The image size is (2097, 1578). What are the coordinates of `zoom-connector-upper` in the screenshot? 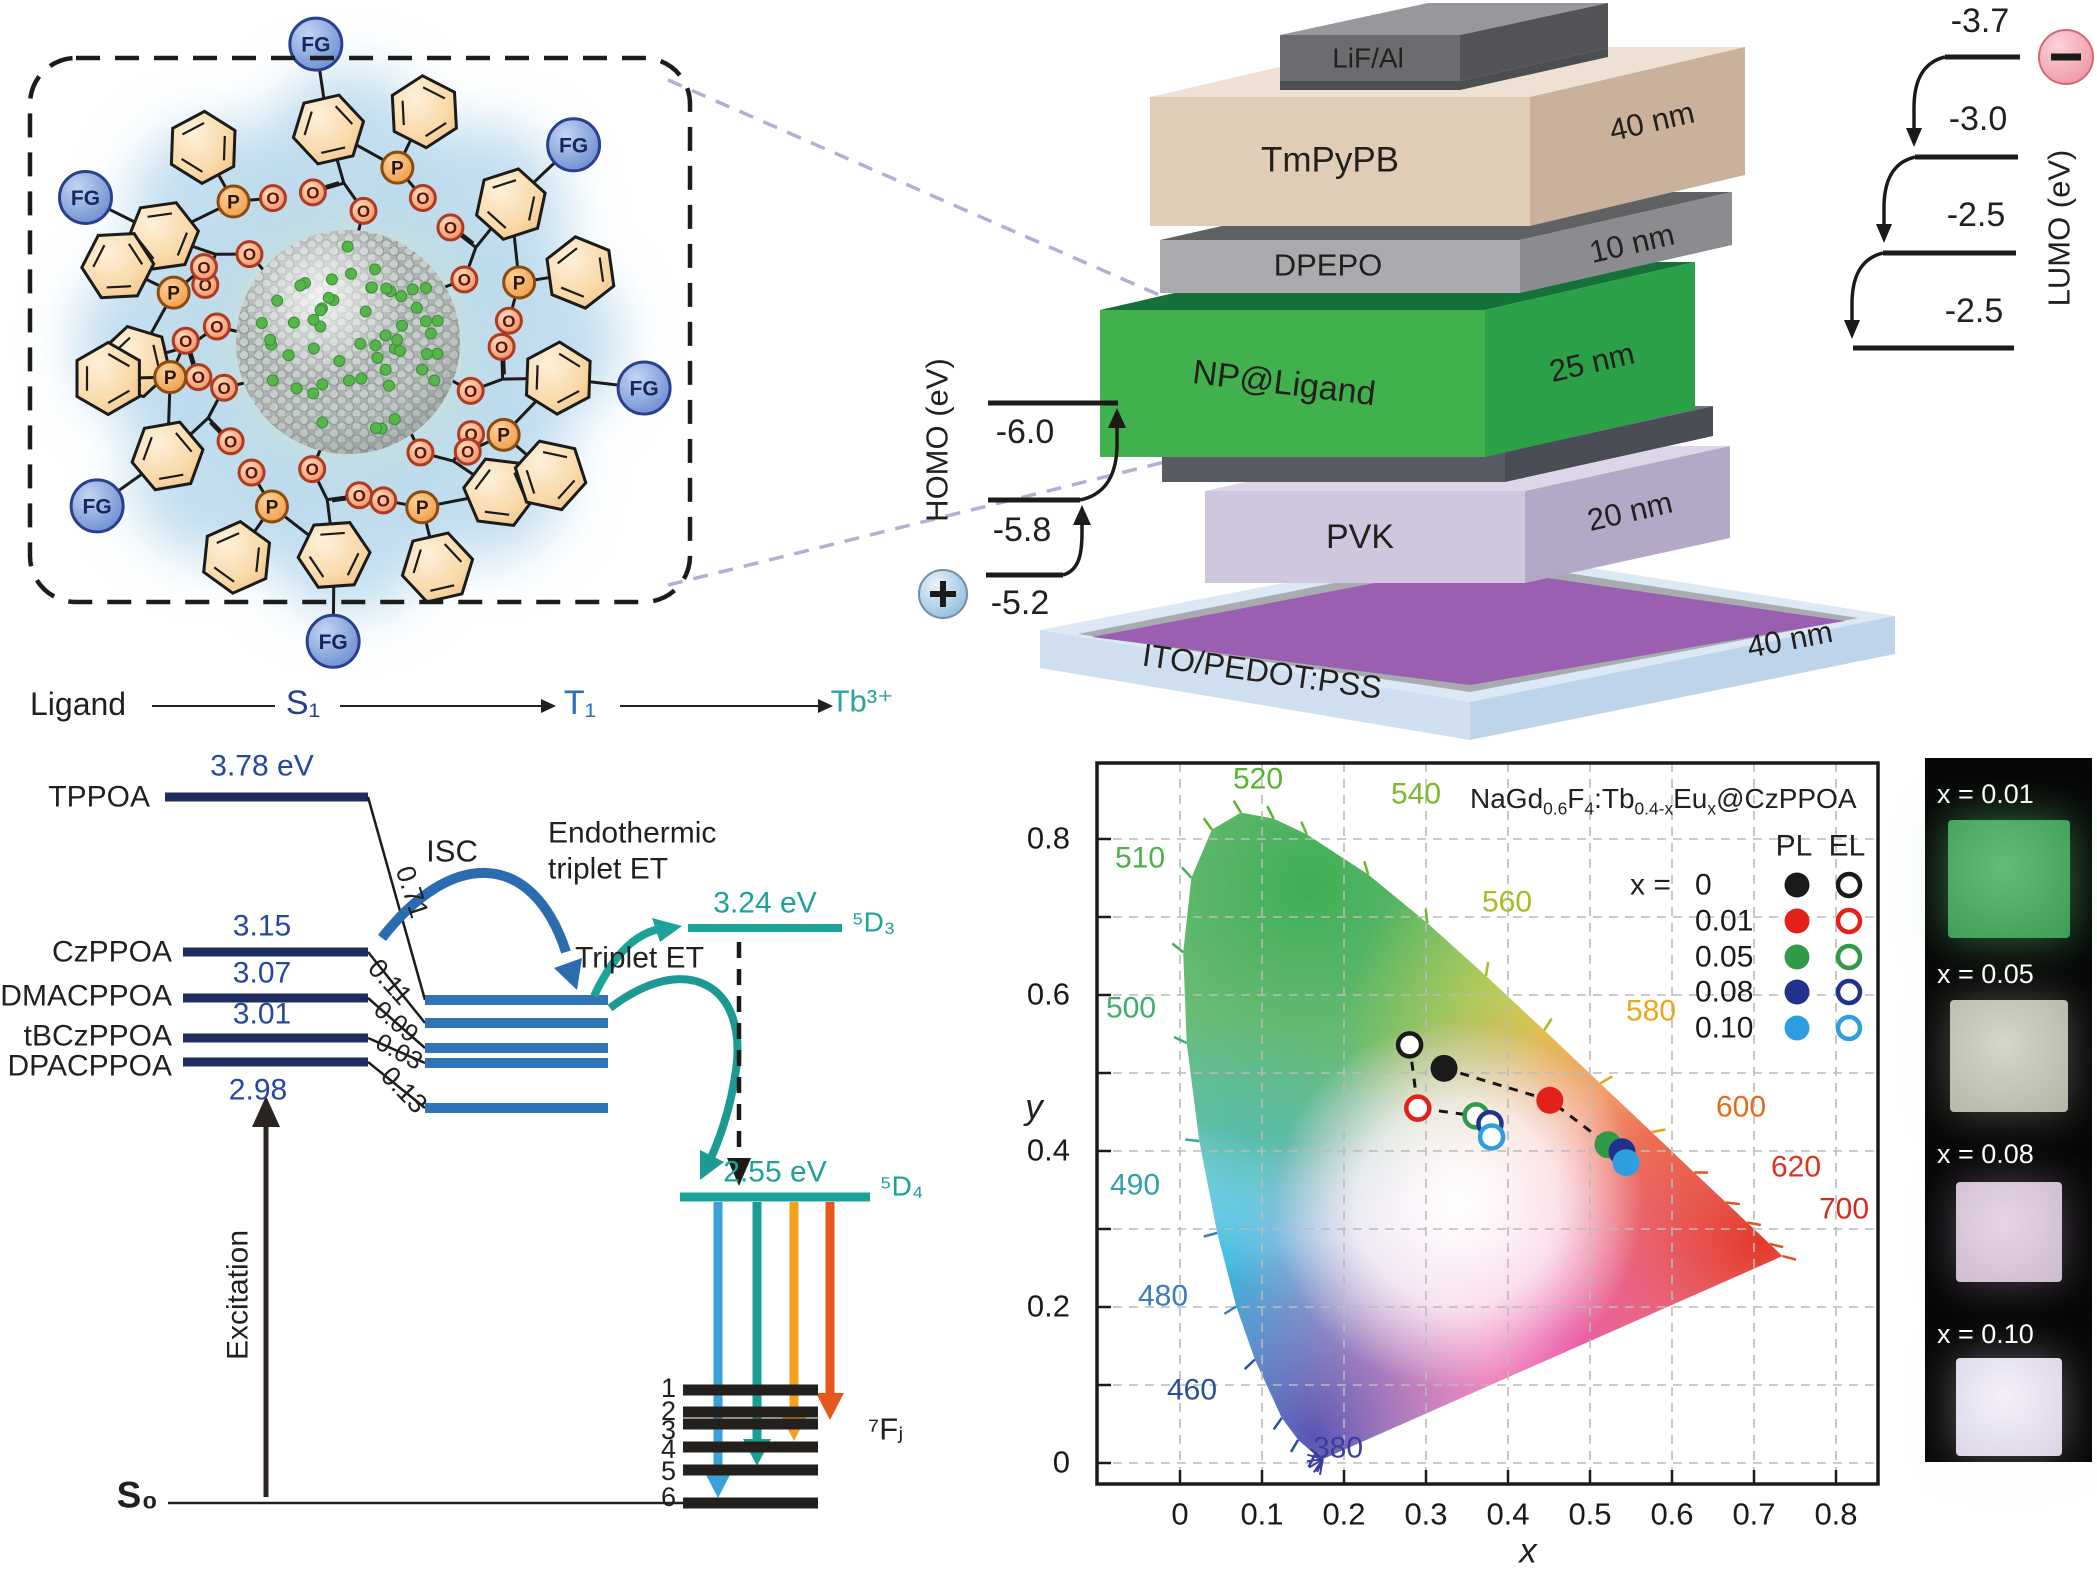 It's located at (933, 196).